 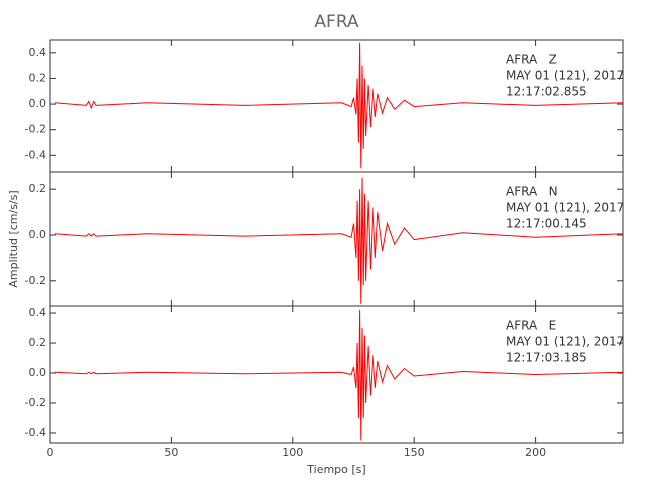 I want to click on annotation: 12:17:00.145, so click(x=546, y=224).